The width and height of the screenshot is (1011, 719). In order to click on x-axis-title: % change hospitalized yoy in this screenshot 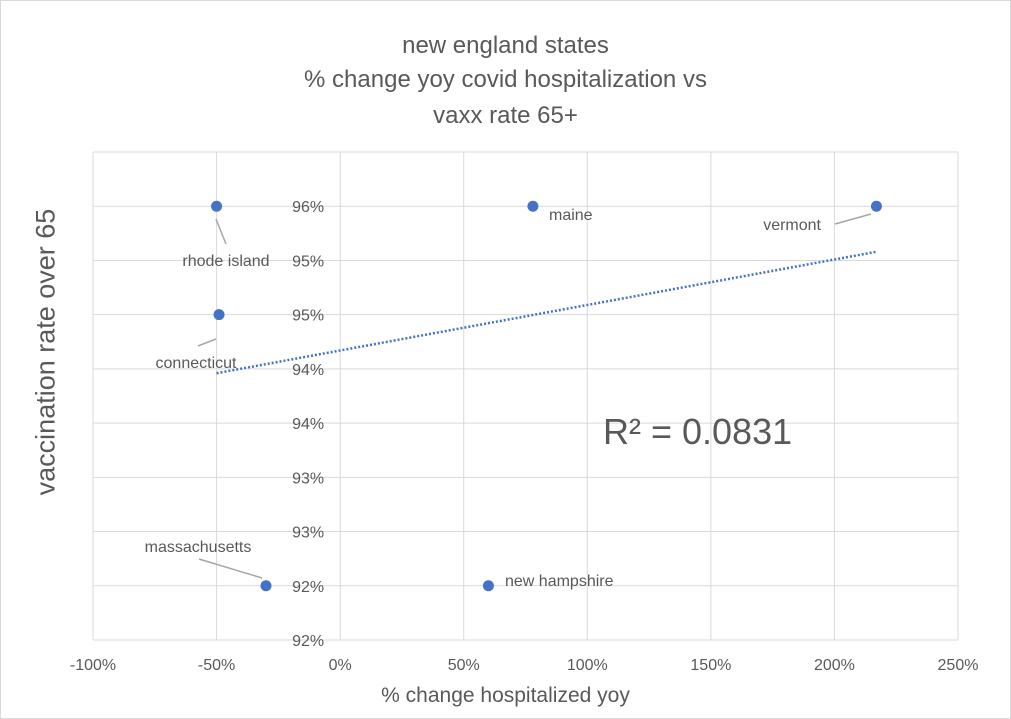, I will do `click(505, 695)`.